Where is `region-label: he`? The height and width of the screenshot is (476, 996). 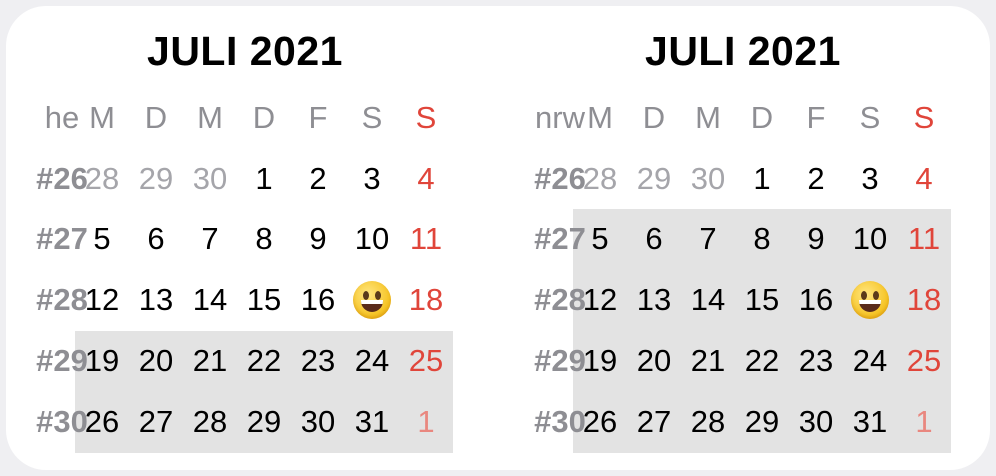 region-label: he is located at coordinates (62, 117).